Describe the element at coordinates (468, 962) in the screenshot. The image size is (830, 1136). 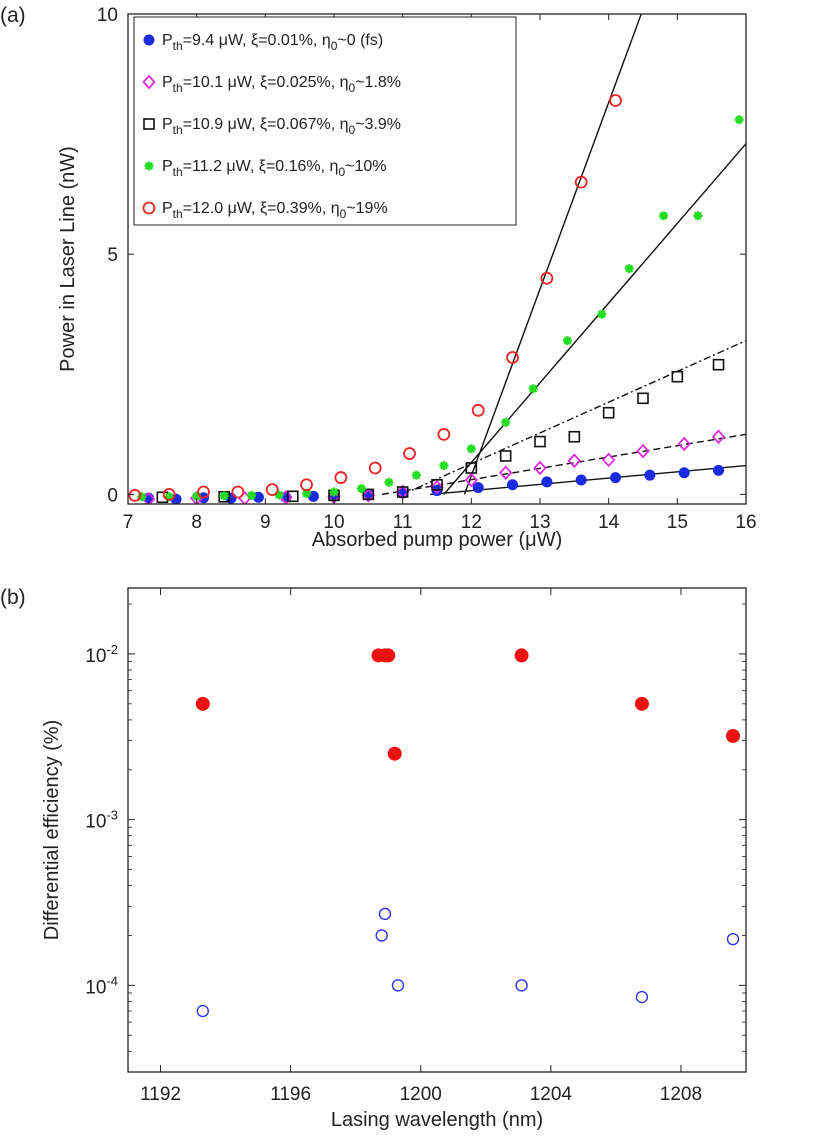
I see `series-open` at that location.